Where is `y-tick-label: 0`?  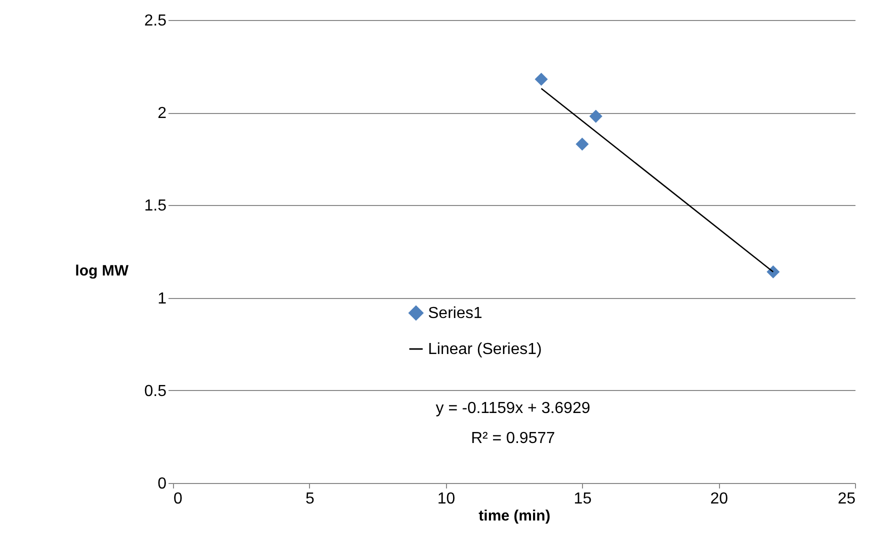
y-tick-label: 0 is located at coordinates (162, 484).